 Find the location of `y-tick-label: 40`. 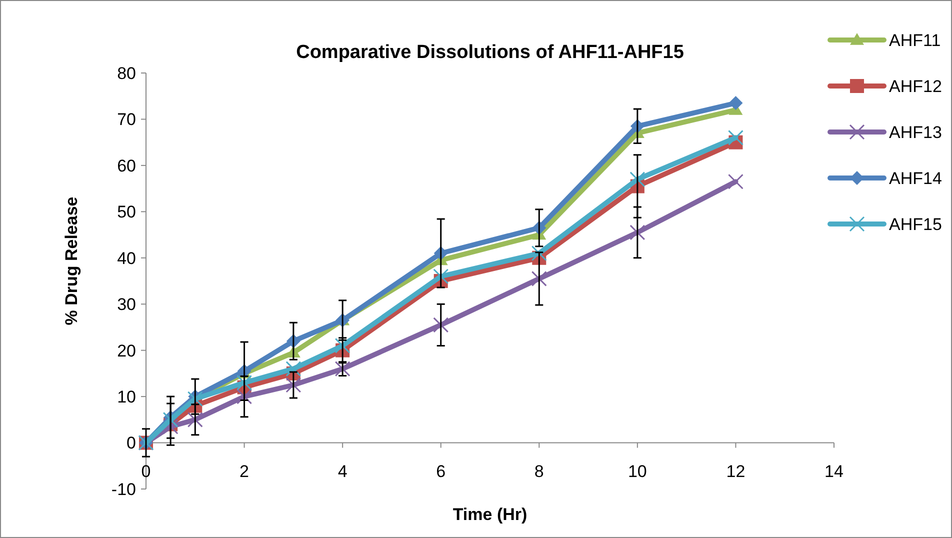

y-tick-label: 40 is located at coordinates (126, 258).